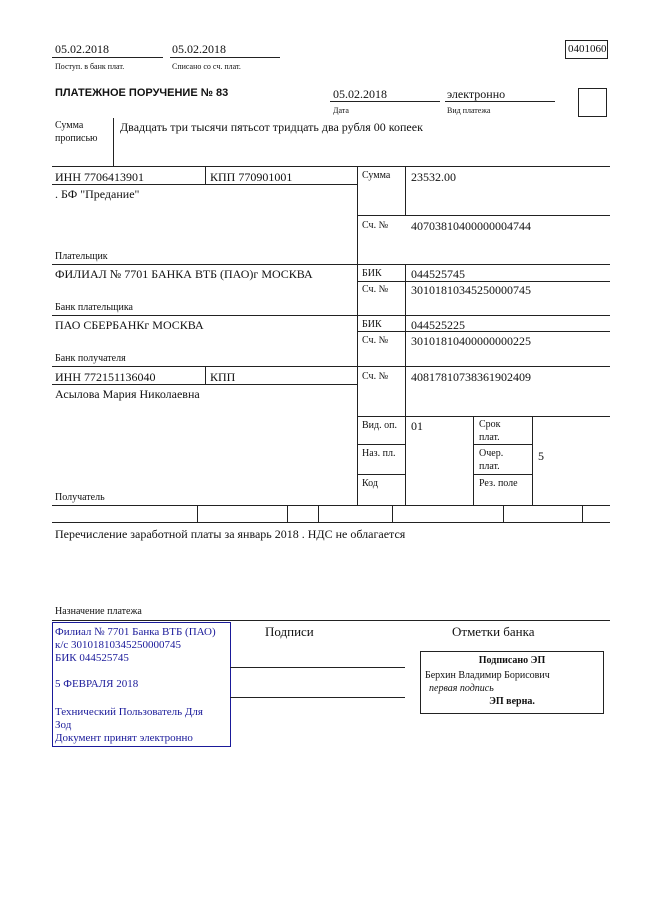 The image size is (660, 919). I want to click on payer-label: Плательщик, so click(81, 256).